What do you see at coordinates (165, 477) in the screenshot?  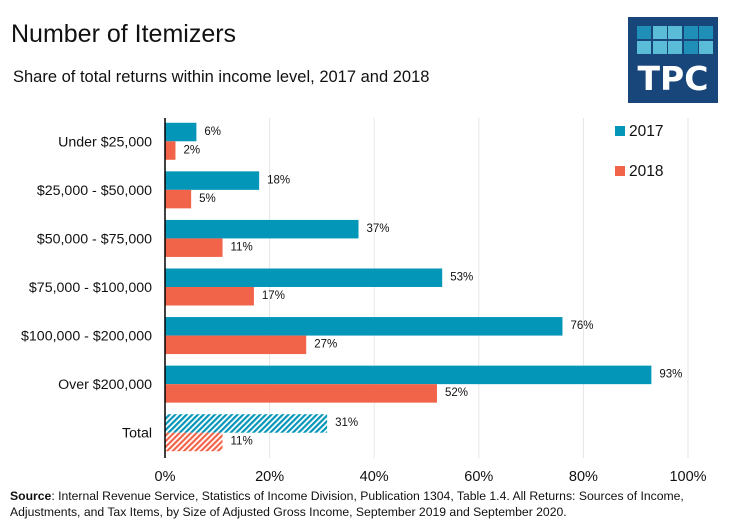 I see `x-tick-label: 0%` at bounding box center [165, 477].